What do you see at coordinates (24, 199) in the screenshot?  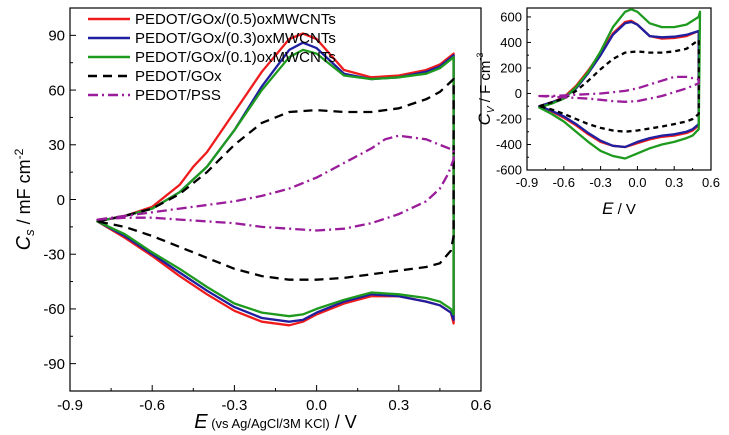 I see `y-axis-label: Cs / mF cm-2` at bounding box center [24, 199].